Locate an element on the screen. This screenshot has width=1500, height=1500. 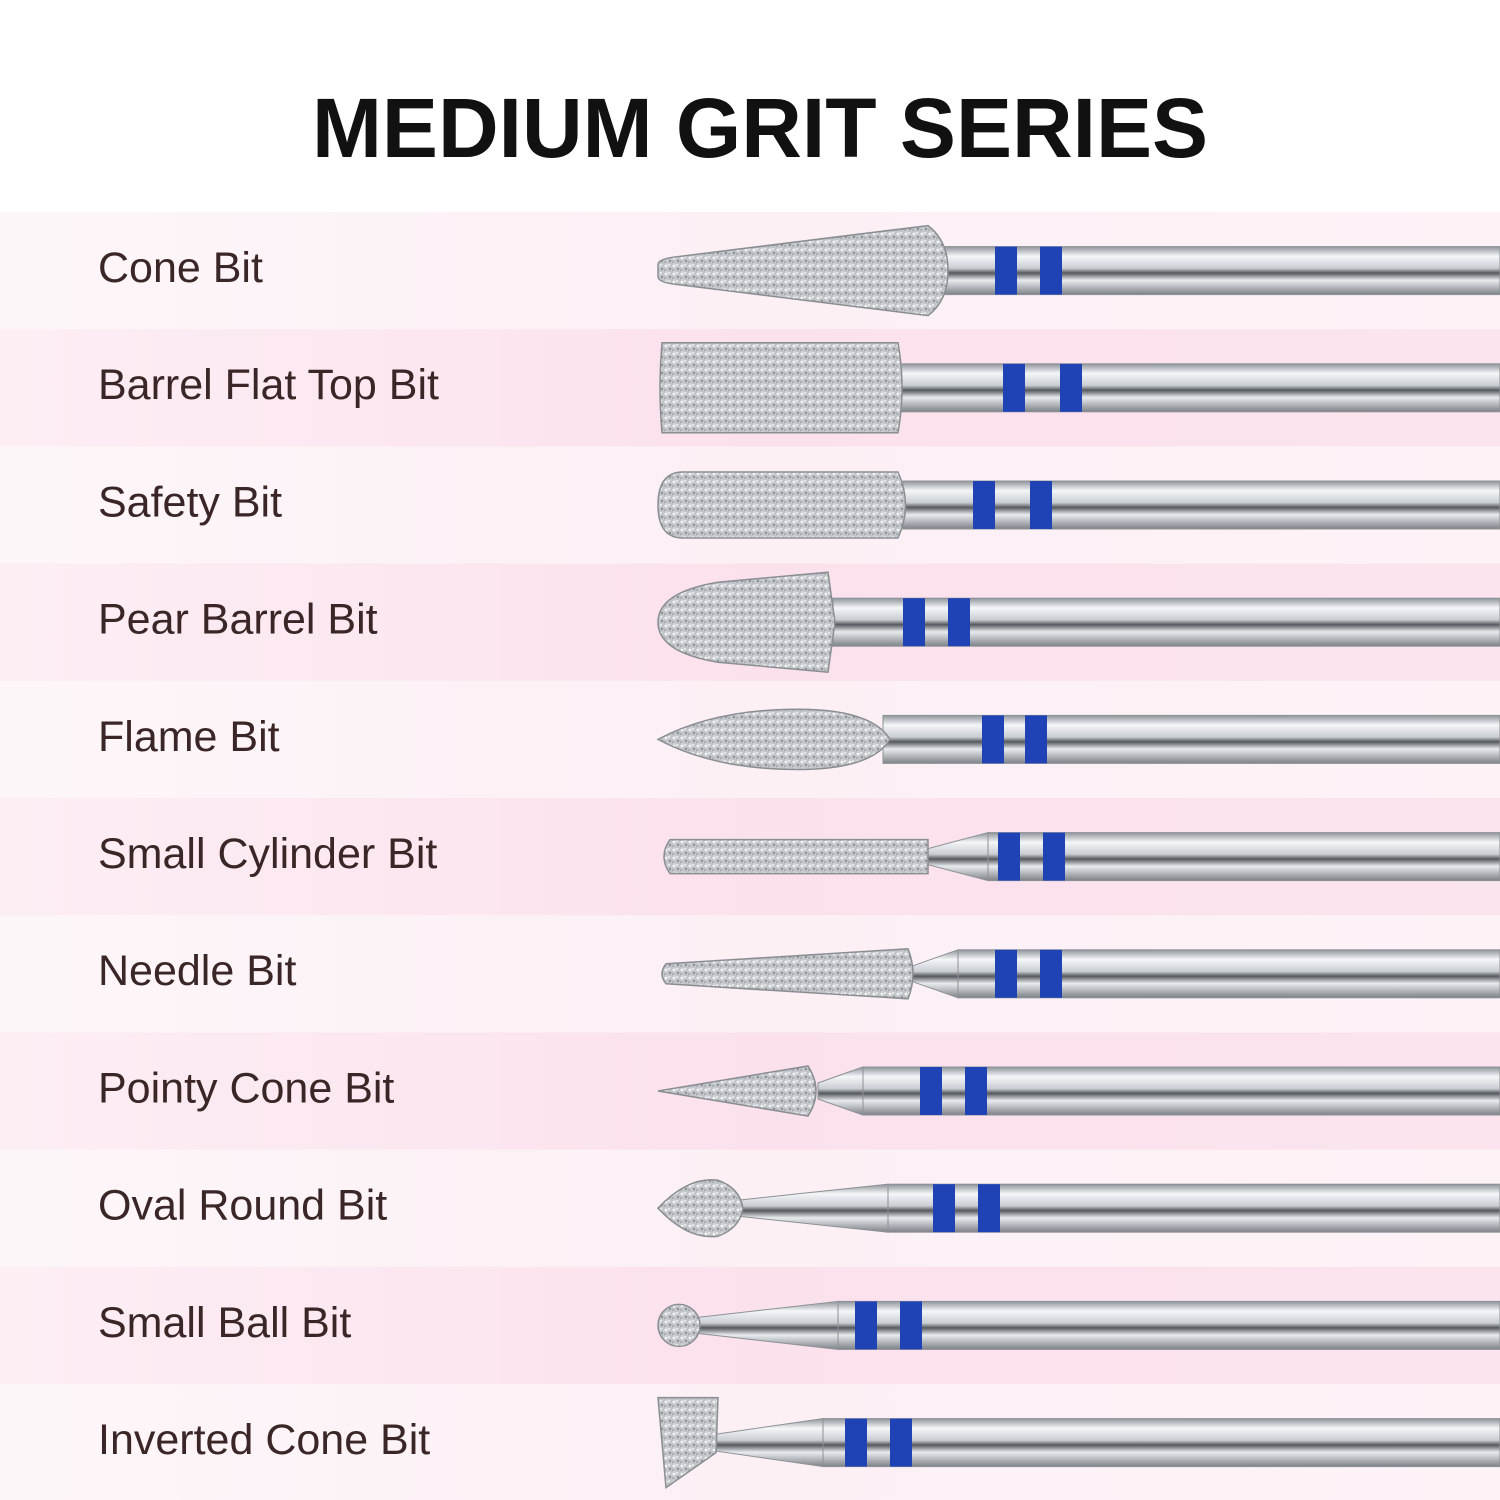
bit-row: Pear Barrel Bit is located at coordinates (750, 622).